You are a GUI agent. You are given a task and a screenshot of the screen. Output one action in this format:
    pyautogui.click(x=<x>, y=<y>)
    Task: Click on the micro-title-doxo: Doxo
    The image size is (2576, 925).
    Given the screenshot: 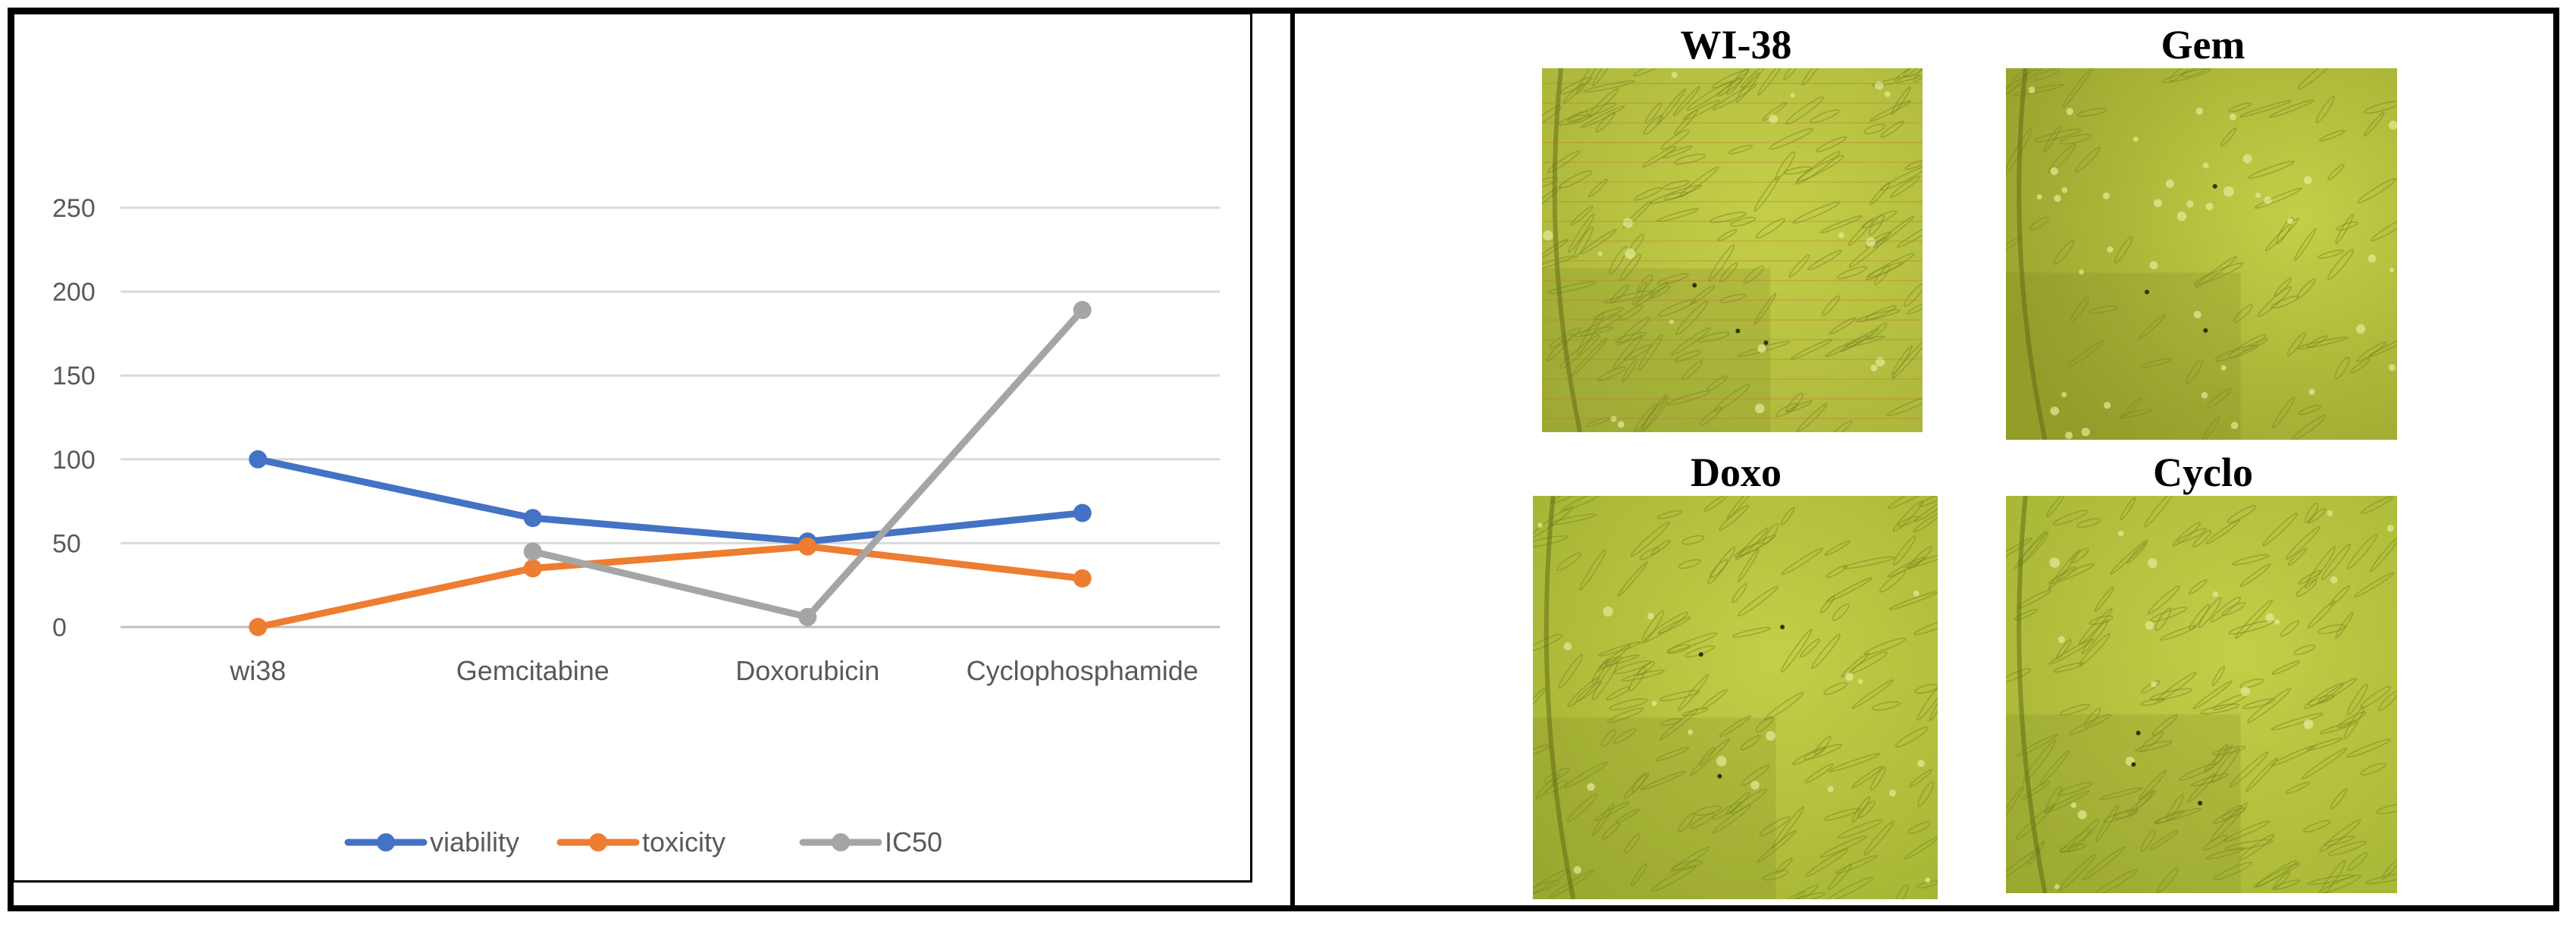 What is the action you would take?
    pyautogui.click(x=1737, y=473)
    